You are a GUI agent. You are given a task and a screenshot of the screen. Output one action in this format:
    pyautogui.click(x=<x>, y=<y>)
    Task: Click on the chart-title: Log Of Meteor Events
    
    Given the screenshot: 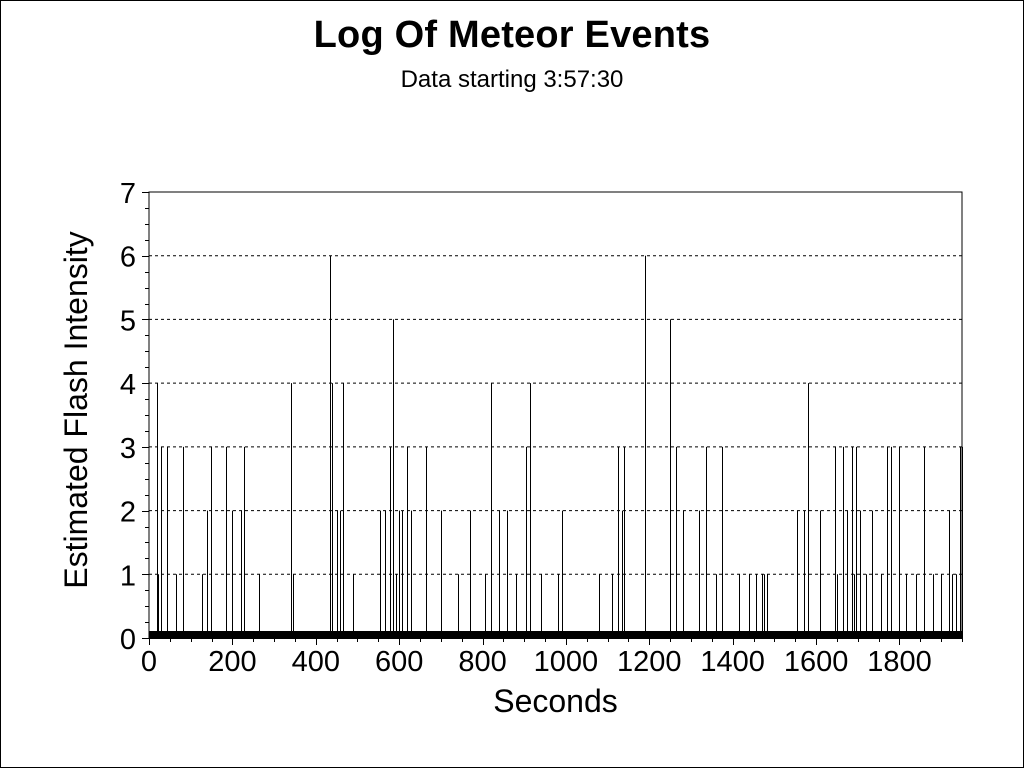 What is the action you would take?
    pyautogui.click(x=512, y=35)
    